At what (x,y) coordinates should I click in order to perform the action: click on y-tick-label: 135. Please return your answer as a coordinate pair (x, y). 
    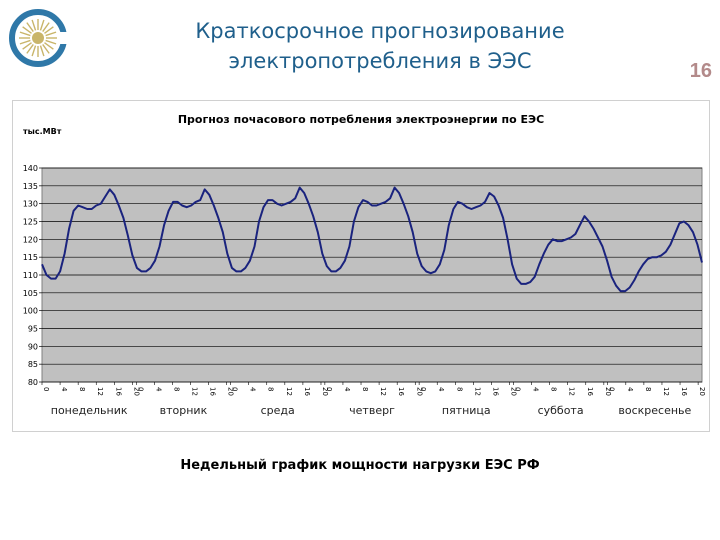
    Looking at the image, I should click on (30, 186).